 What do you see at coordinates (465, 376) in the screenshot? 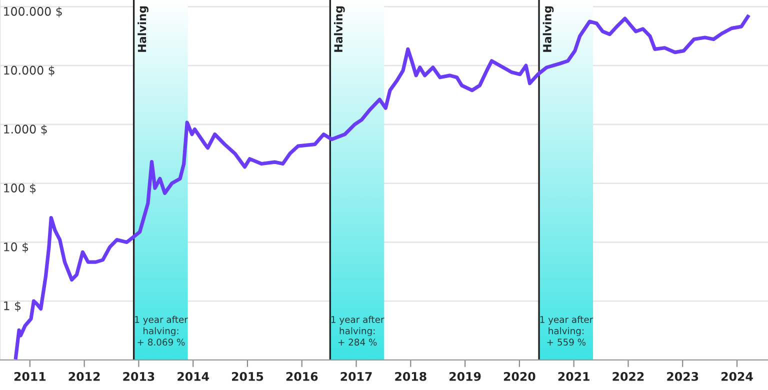
I see `x-tick-label: 2019` at bounding box center [465, 376].